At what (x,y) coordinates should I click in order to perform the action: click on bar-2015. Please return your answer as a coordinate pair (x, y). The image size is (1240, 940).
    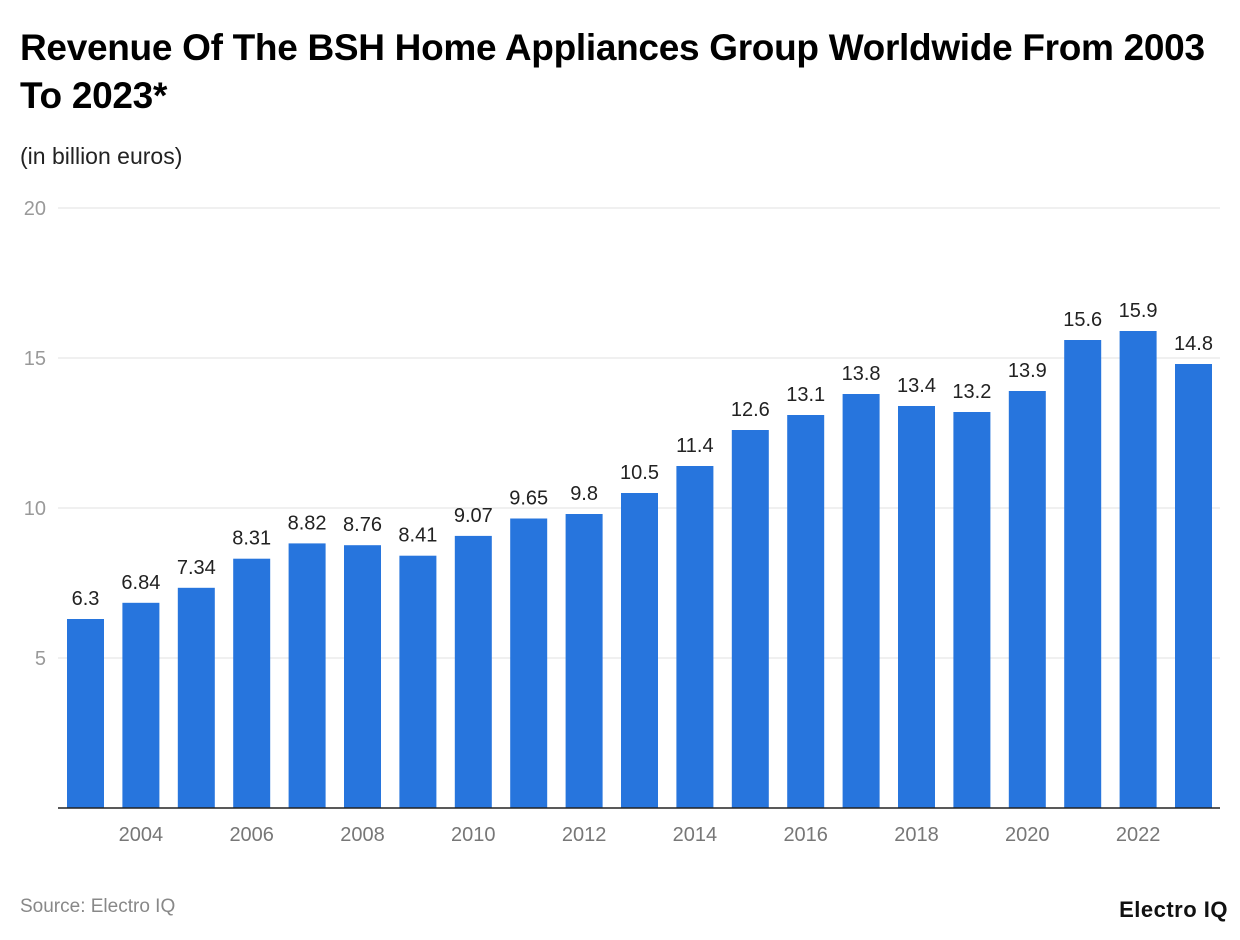
    Looking at the image, I should click on (750, 619).